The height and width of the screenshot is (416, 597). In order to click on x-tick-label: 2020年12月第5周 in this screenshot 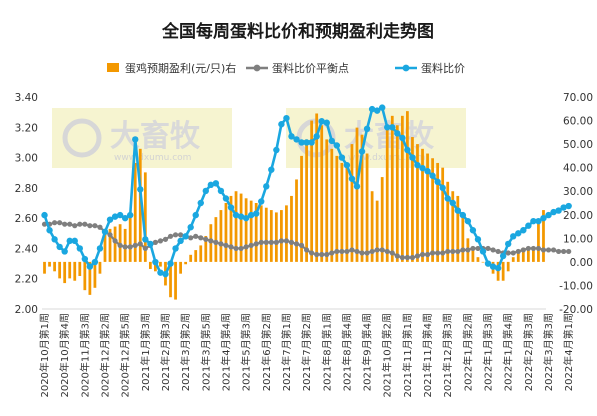, I will do `click(125, 355)`.